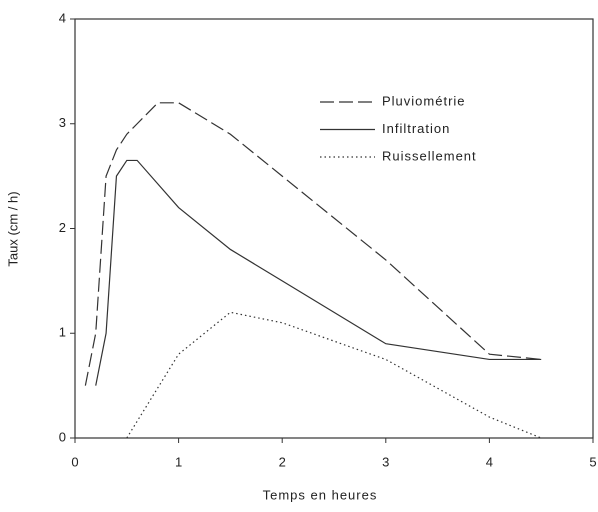 Image resolution: width=598 pixels, height=512 pixels. What do you see at coordinates (424, 100) in the screenshot?
I see `legend-label: Pluviométrie` at bounding box center [424, 100].